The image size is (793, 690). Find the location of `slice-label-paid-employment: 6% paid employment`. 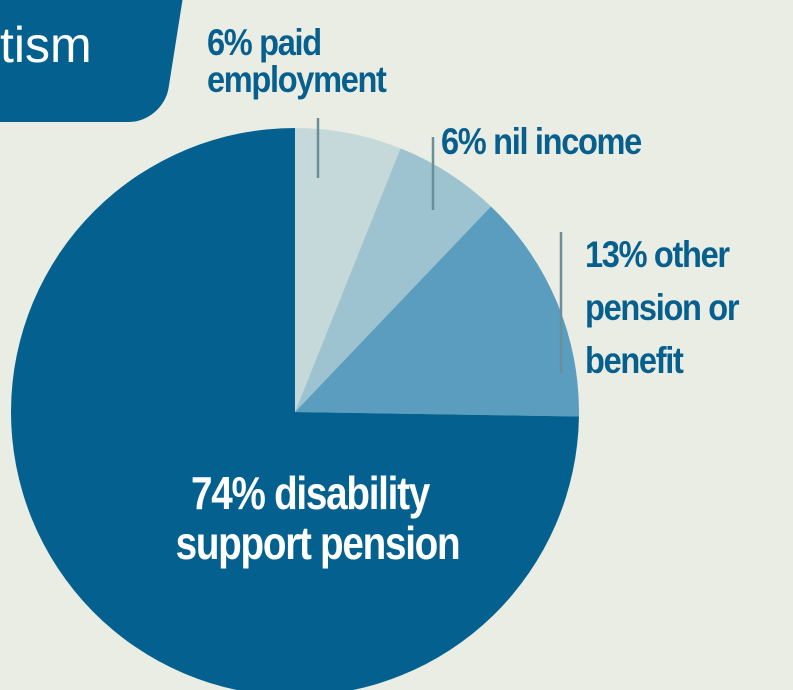

slice-label-paid-employment: 6% paid employment is located at coordinates (297, 61).